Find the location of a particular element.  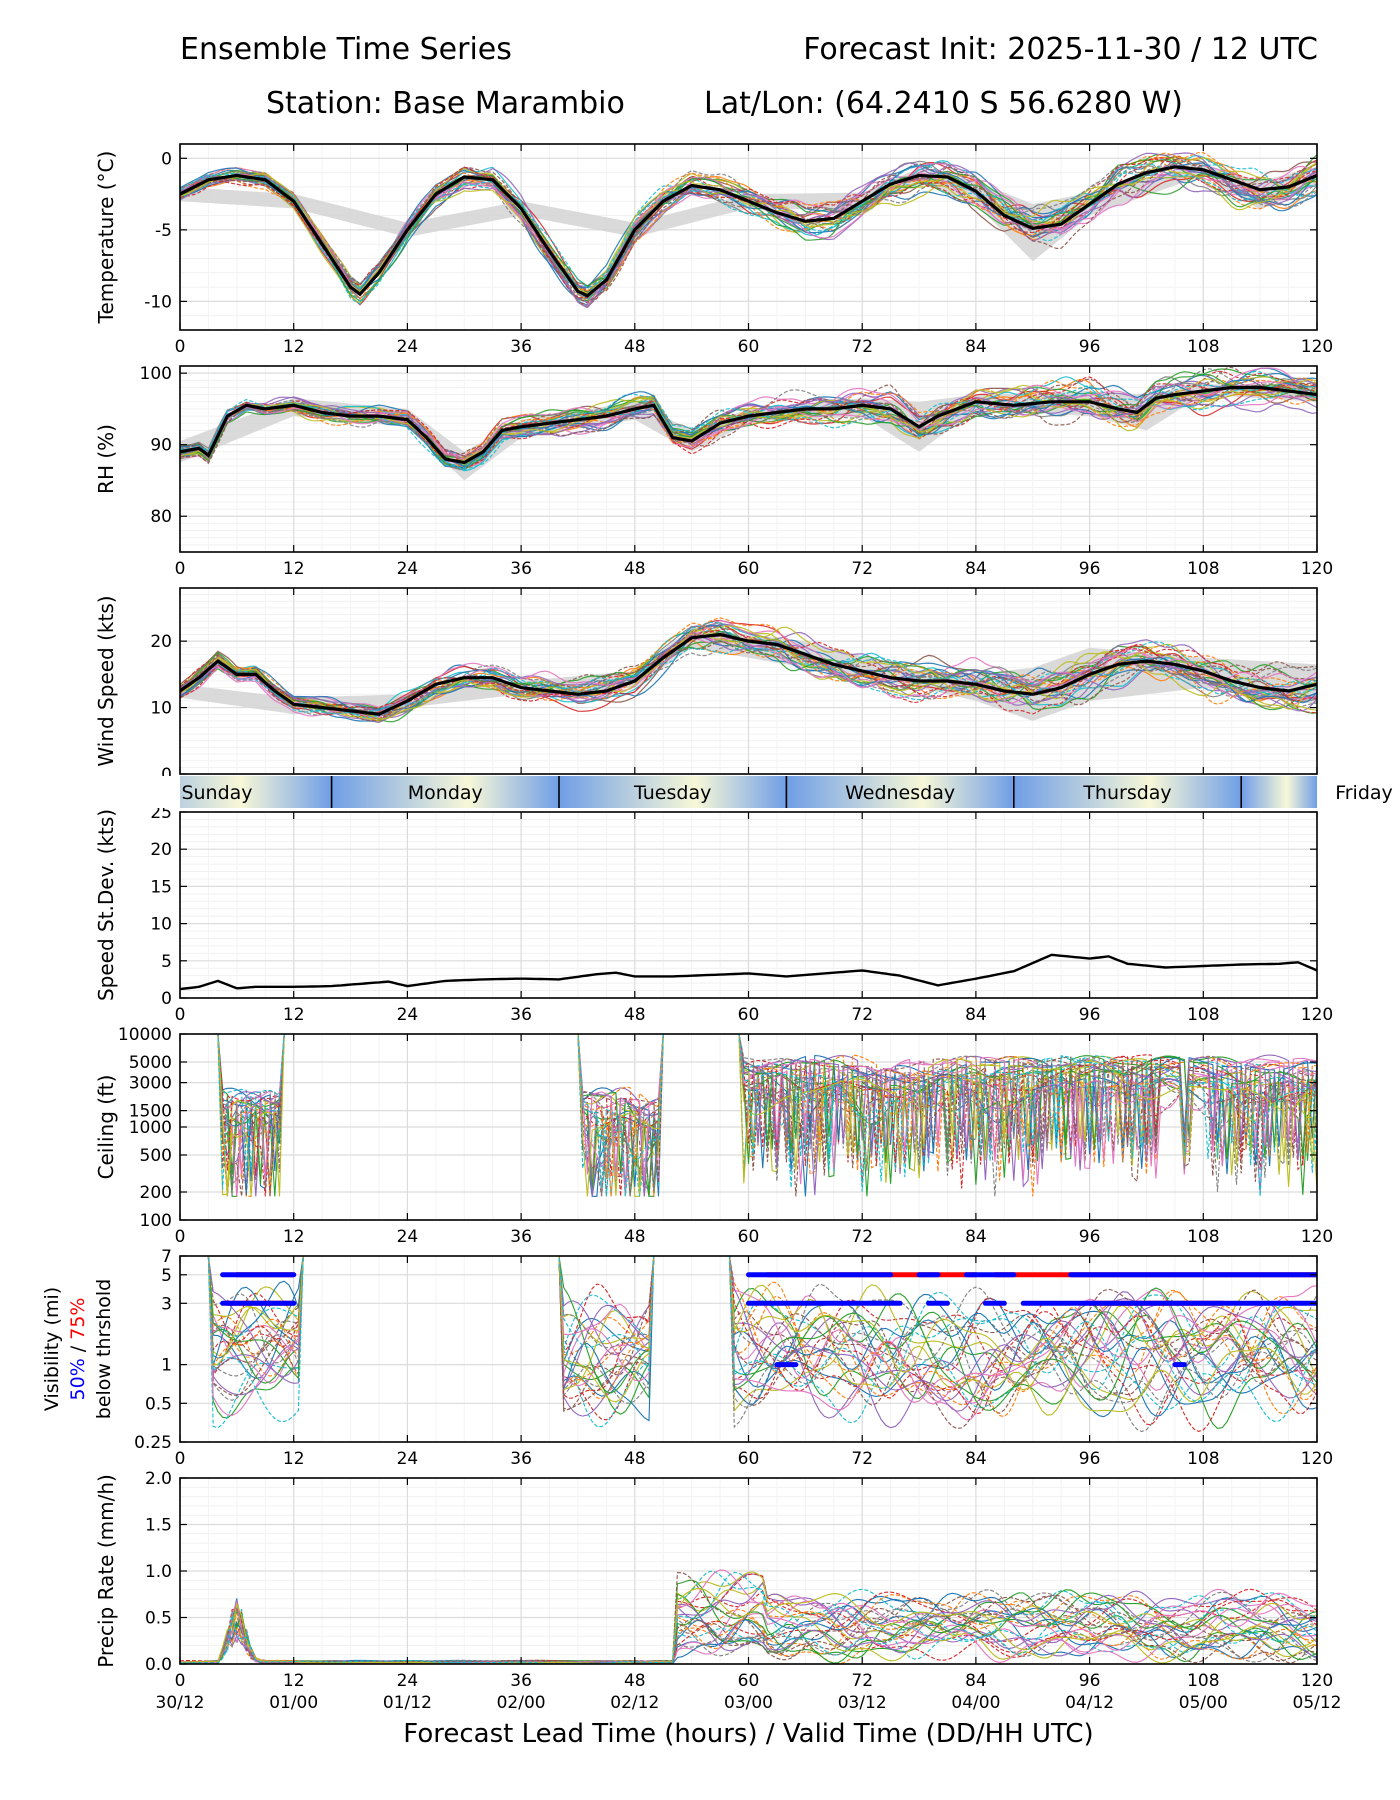

y-tick-label: 15 is located at coordinates (161, 887).